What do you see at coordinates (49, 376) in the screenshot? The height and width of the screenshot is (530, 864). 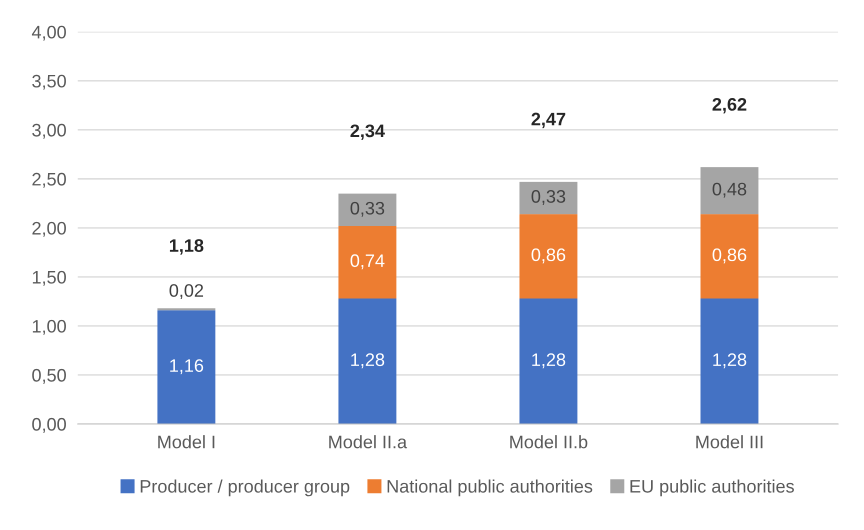 I see `y-tick-label: 0,50` at bounding box center [49, 376].